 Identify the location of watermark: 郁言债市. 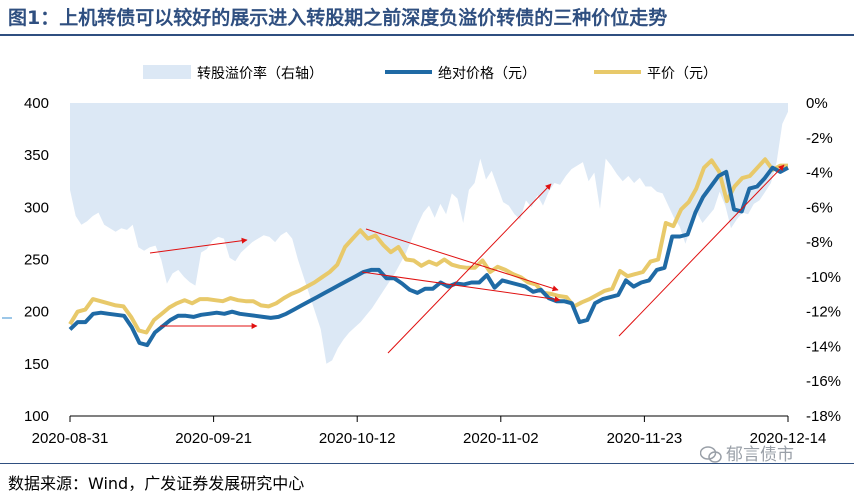
(746, 452).